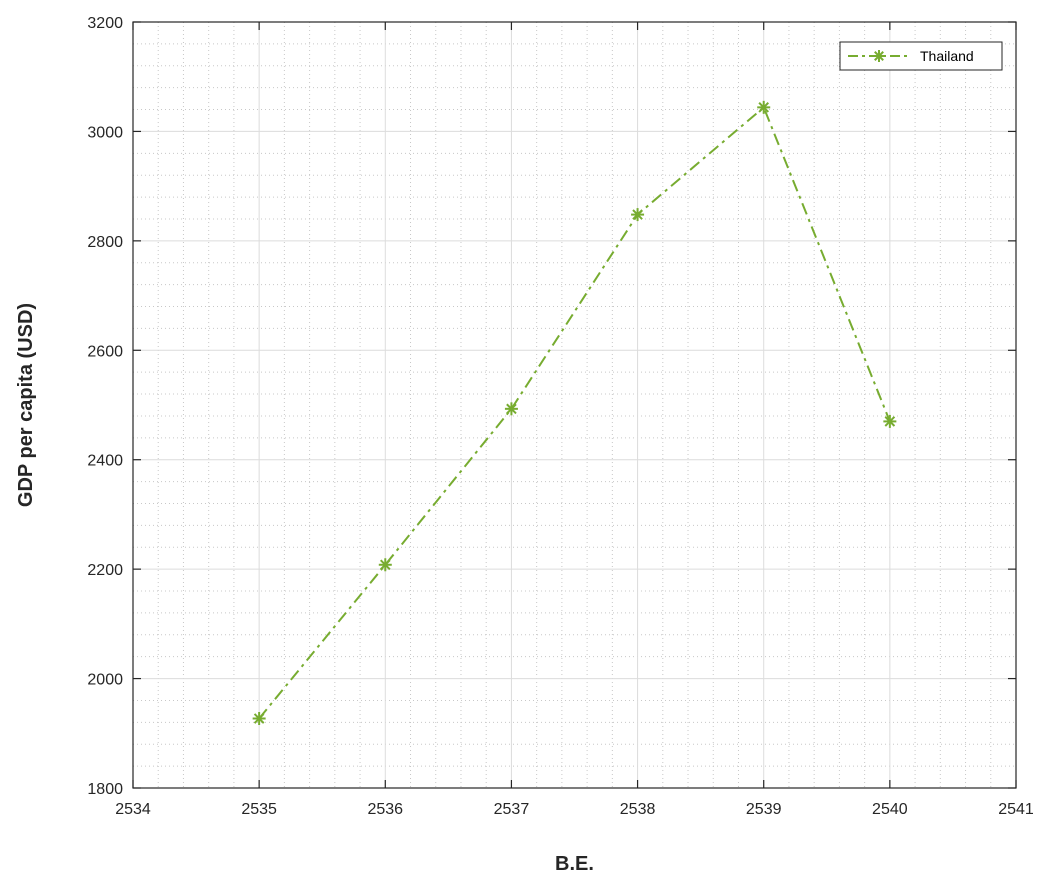  I want to click on x-tick-label: 2539, so click(764, 809).